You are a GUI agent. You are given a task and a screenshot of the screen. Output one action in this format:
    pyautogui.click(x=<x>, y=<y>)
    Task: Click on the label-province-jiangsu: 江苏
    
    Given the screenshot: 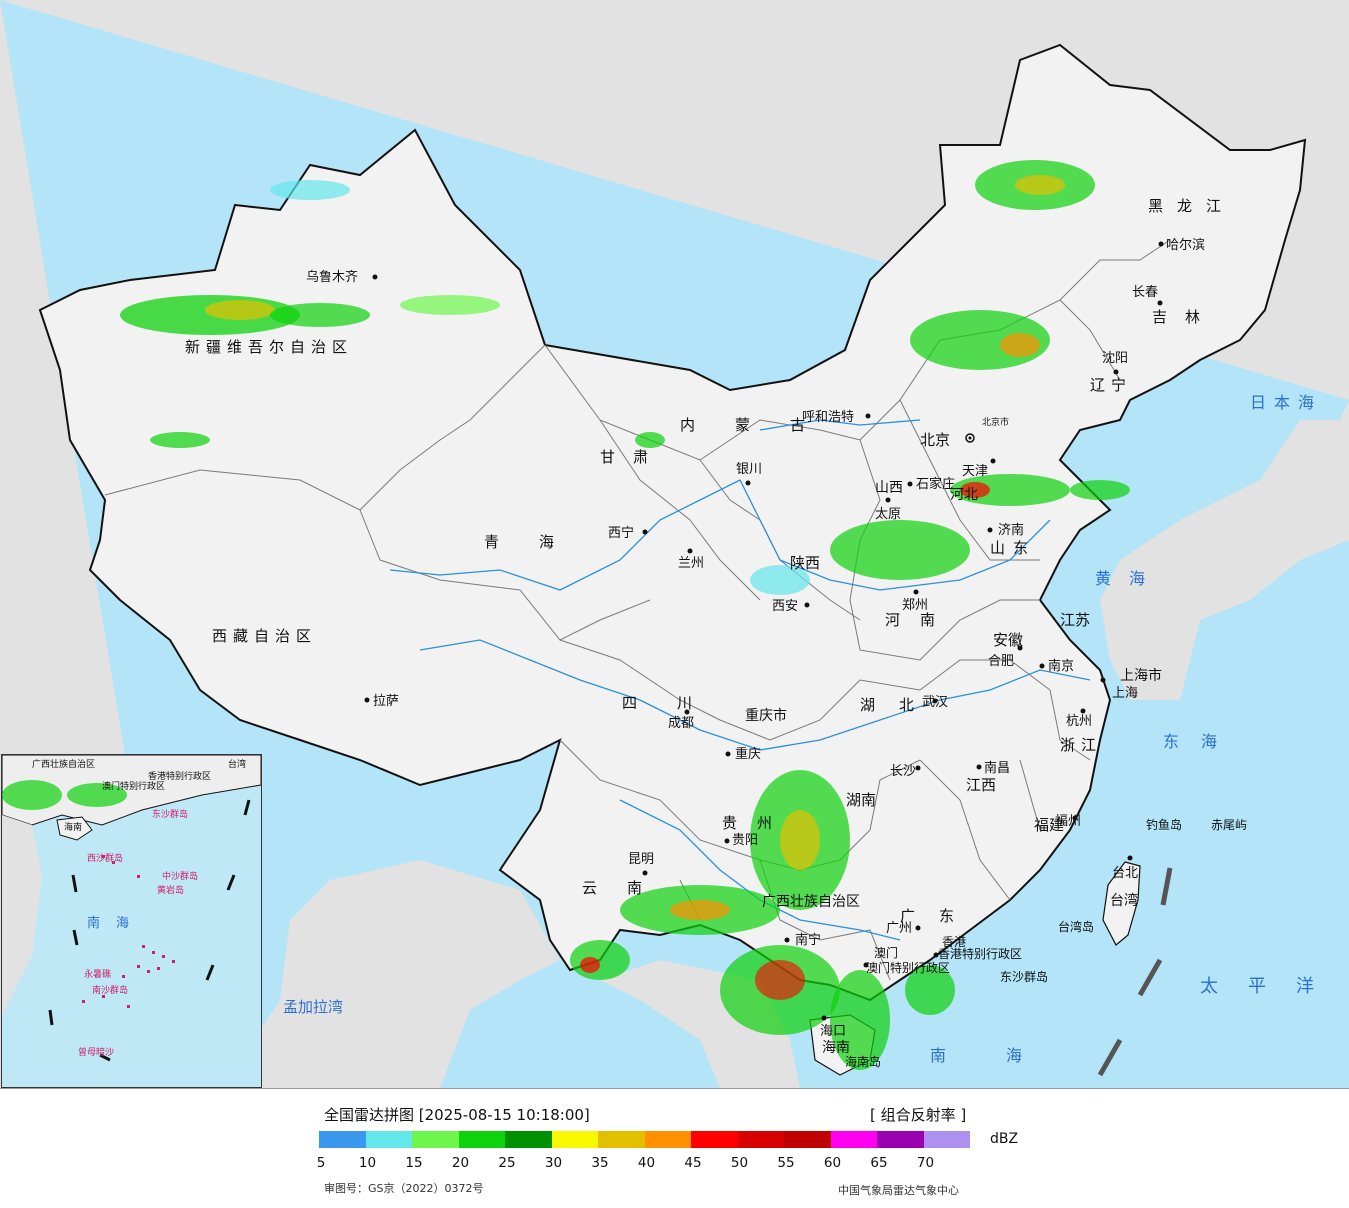 What is the action you would take?
    pyautogui.click(x=1075, y=620)
    